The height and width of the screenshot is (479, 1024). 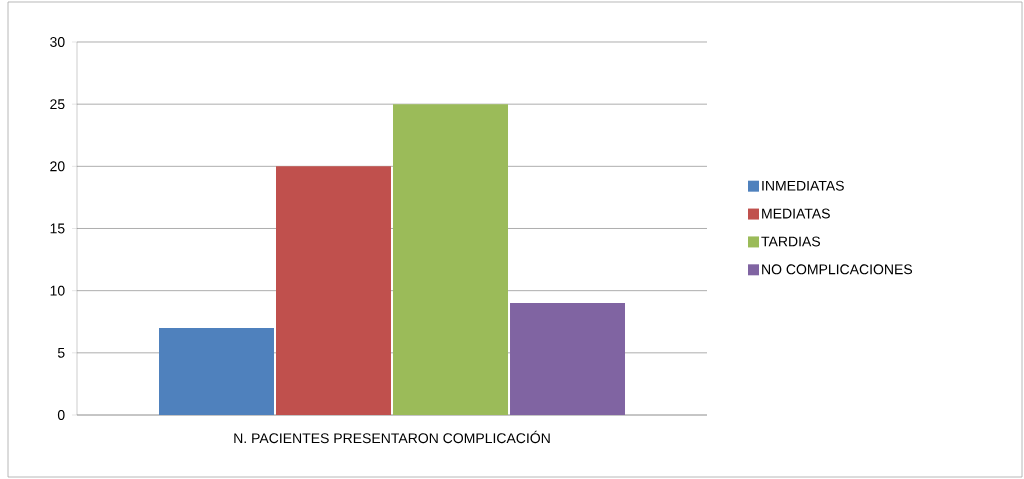 What do you see at coordinates (57, 42) in the screenshot?
I see `y-tick-label: 30` at bounding box center [57, 42].